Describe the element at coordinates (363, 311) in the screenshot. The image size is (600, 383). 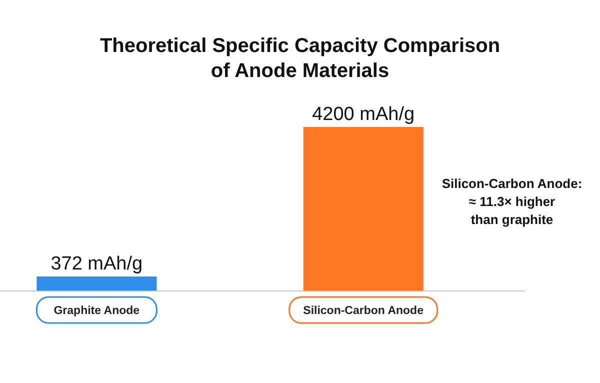
I see `x-tick-label: Silicon-Carbon Anode` at that location.